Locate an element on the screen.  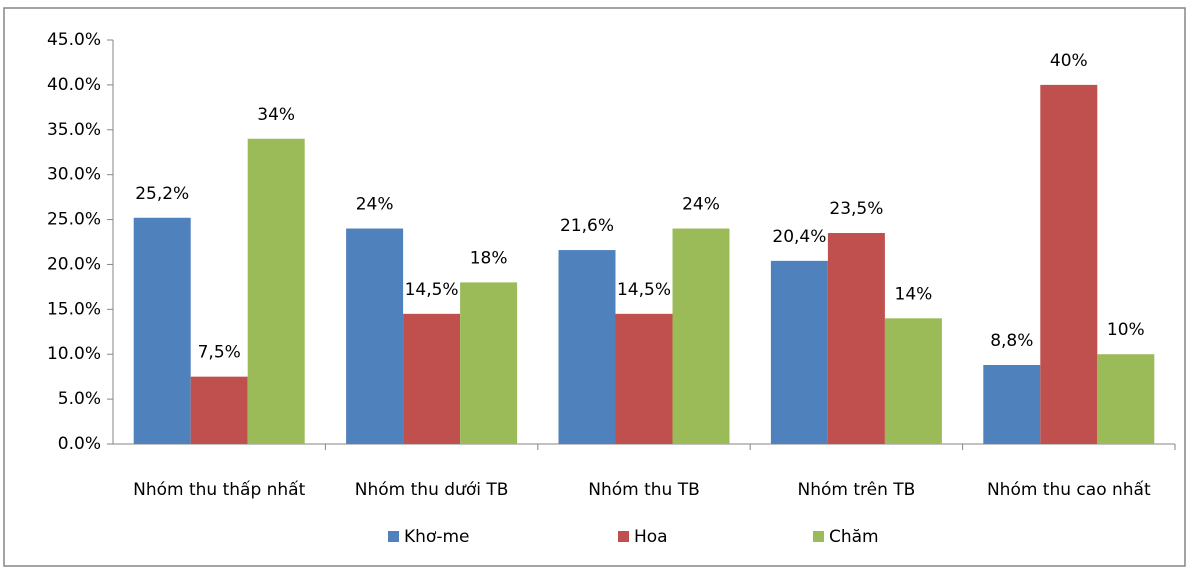
value-label: 34% is located at coordinates (276, 115).